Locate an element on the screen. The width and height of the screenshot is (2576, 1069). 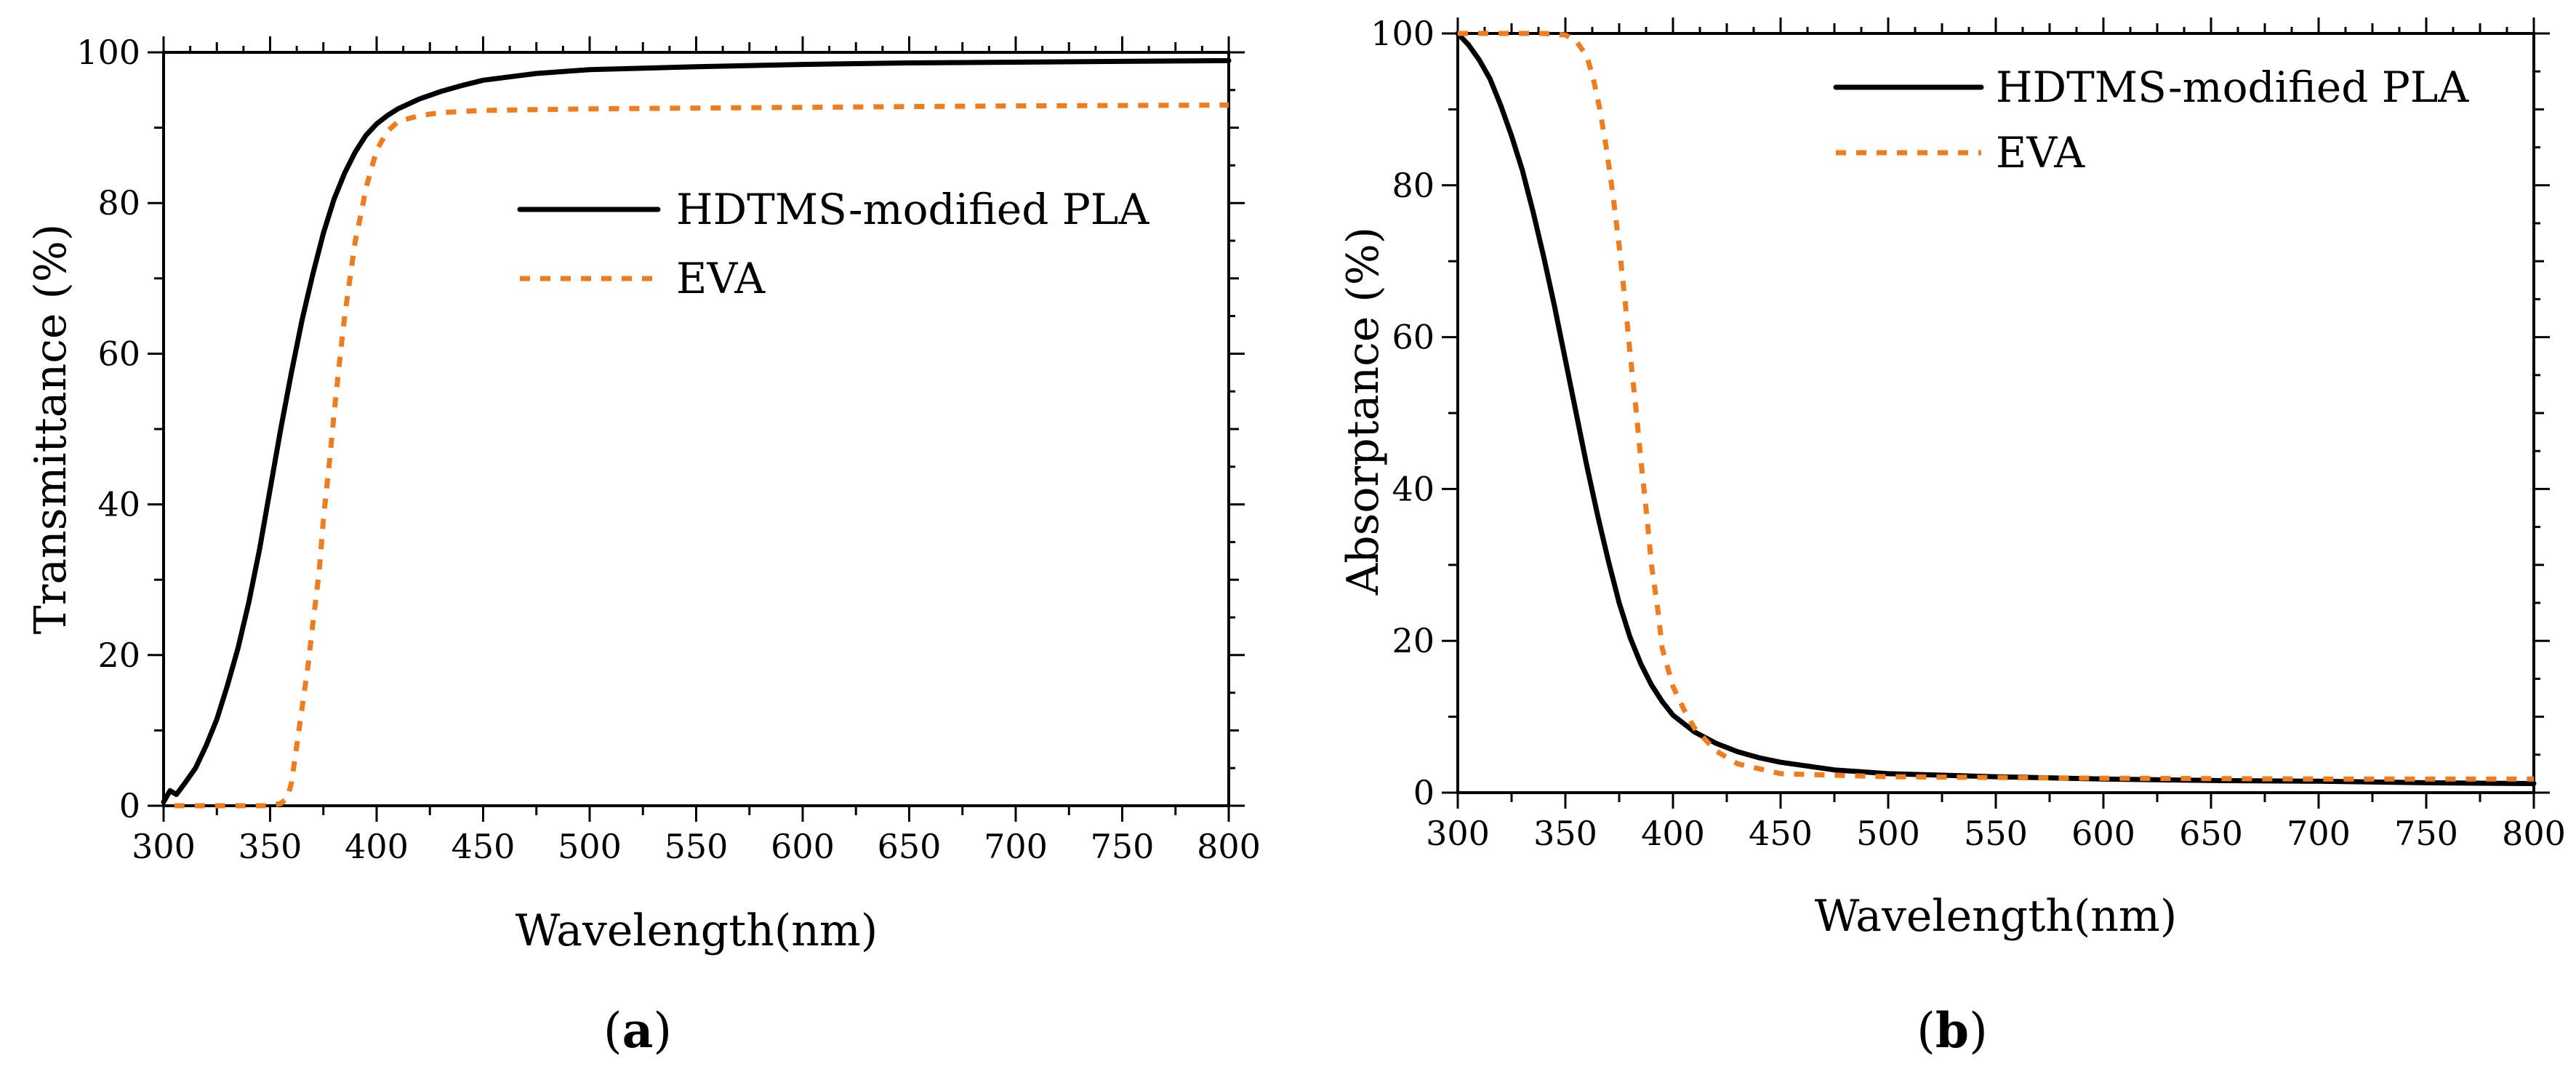
y-tick-label-a: 40 is located at coordinates (119, 504).